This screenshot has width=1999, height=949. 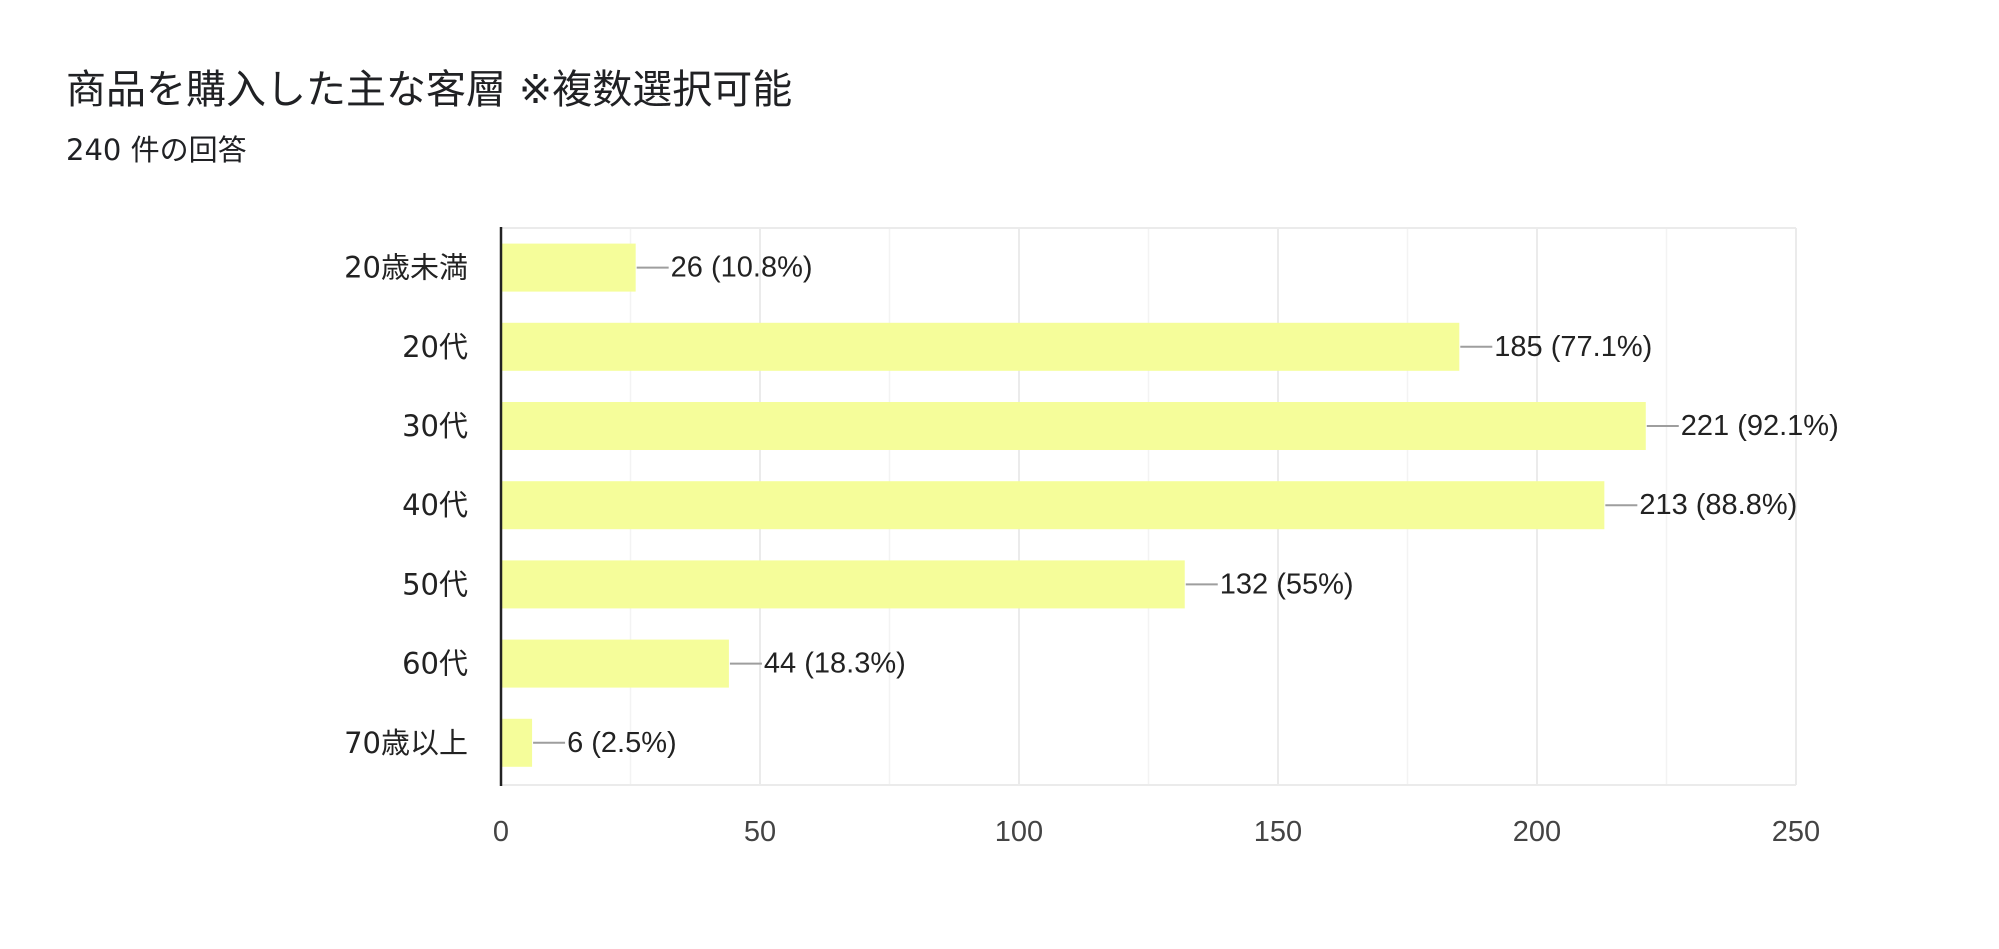 What do you see at coordinates (435, 347) in the screenshot?
I see `category-label: 20代` at bounding box center [435, 347].